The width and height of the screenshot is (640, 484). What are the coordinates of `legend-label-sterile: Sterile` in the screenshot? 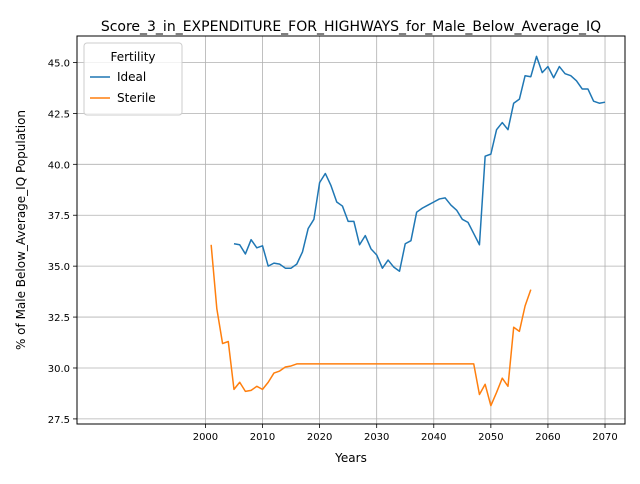 It's located at (136, 98).